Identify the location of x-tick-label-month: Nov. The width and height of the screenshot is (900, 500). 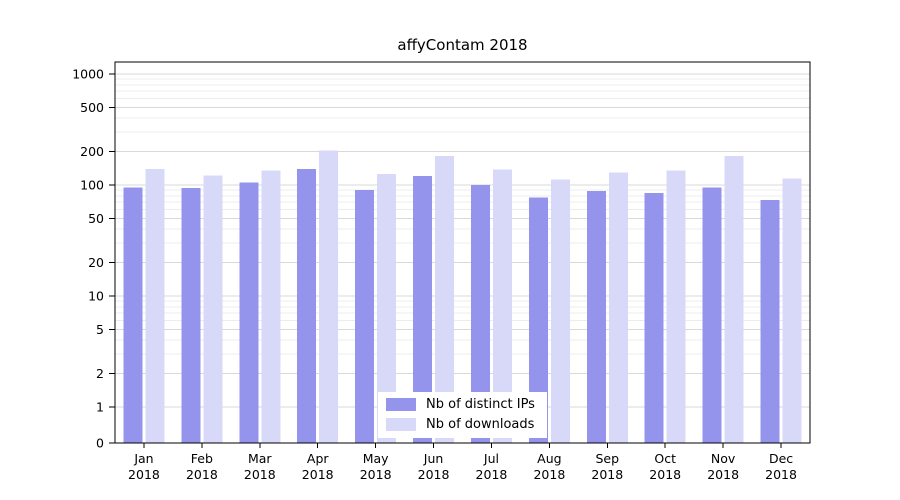
(723, 458).